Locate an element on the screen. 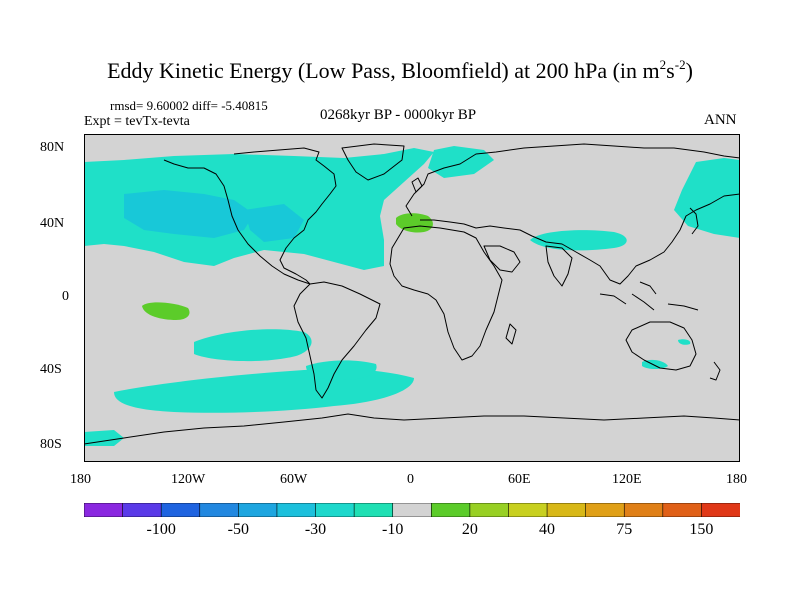 This screenshot has width=800, height=600. africa-coast is located at coordinates (446, 293).